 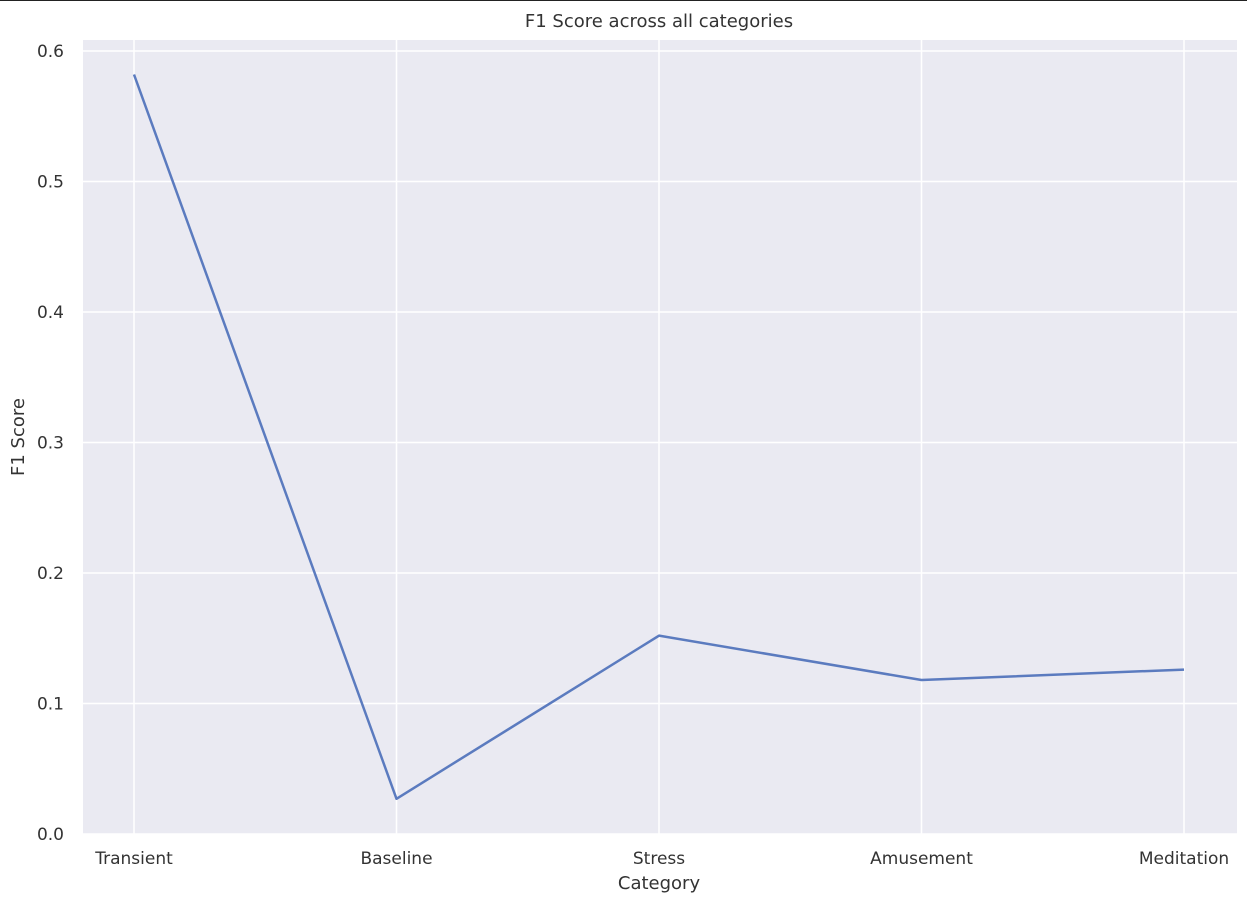 What do you see at coordinates (659, 859) in the screenshot?
I see `x-tick-label: Stress` at bounding box center [659, 859].